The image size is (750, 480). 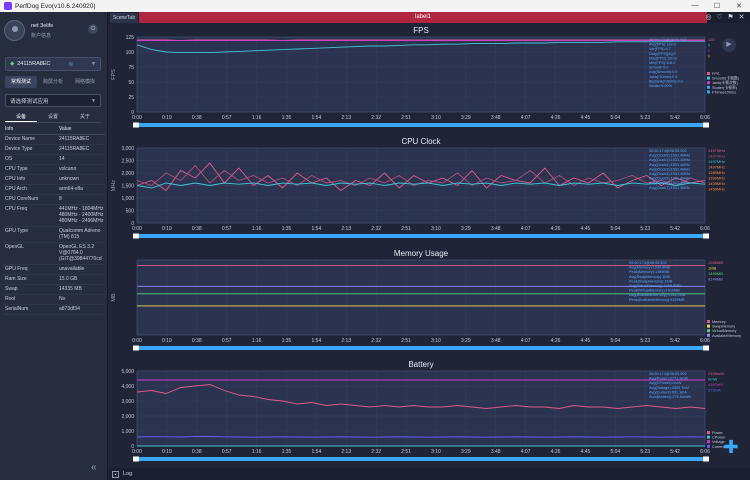 What do you see at coordinates (8, 6) in the screenshot?
I see `perfdog-logo-icon` at bounding box center [8, 6].